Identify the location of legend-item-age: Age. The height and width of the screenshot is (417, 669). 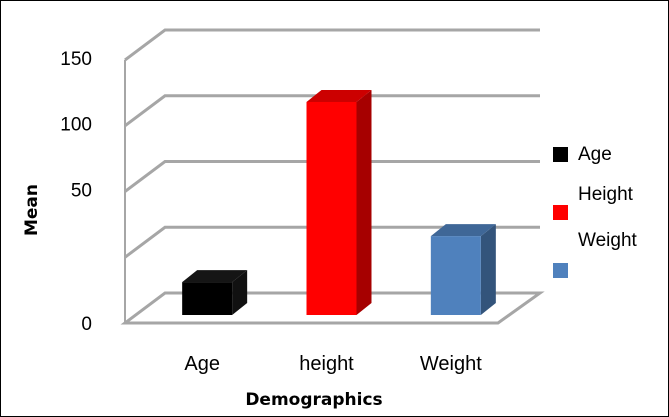
(582, 154).